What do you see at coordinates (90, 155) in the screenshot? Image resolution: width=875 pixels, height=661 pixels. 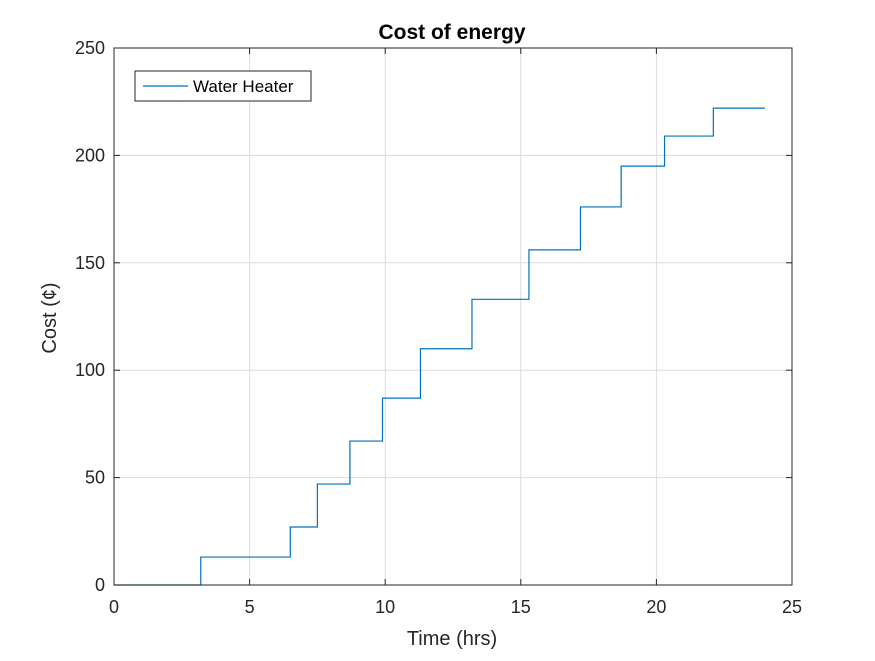 I see `y-tick-label: 200` at bounding box center [90, 155].